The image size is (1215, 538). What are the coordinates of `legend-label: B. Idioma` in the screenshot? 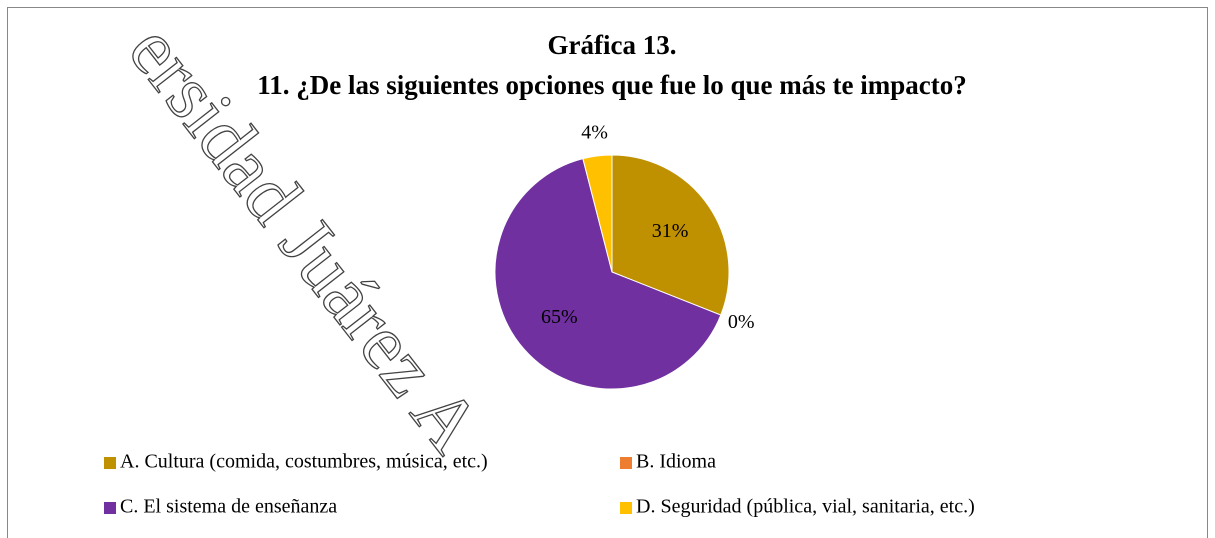 It's located at (676, 462).